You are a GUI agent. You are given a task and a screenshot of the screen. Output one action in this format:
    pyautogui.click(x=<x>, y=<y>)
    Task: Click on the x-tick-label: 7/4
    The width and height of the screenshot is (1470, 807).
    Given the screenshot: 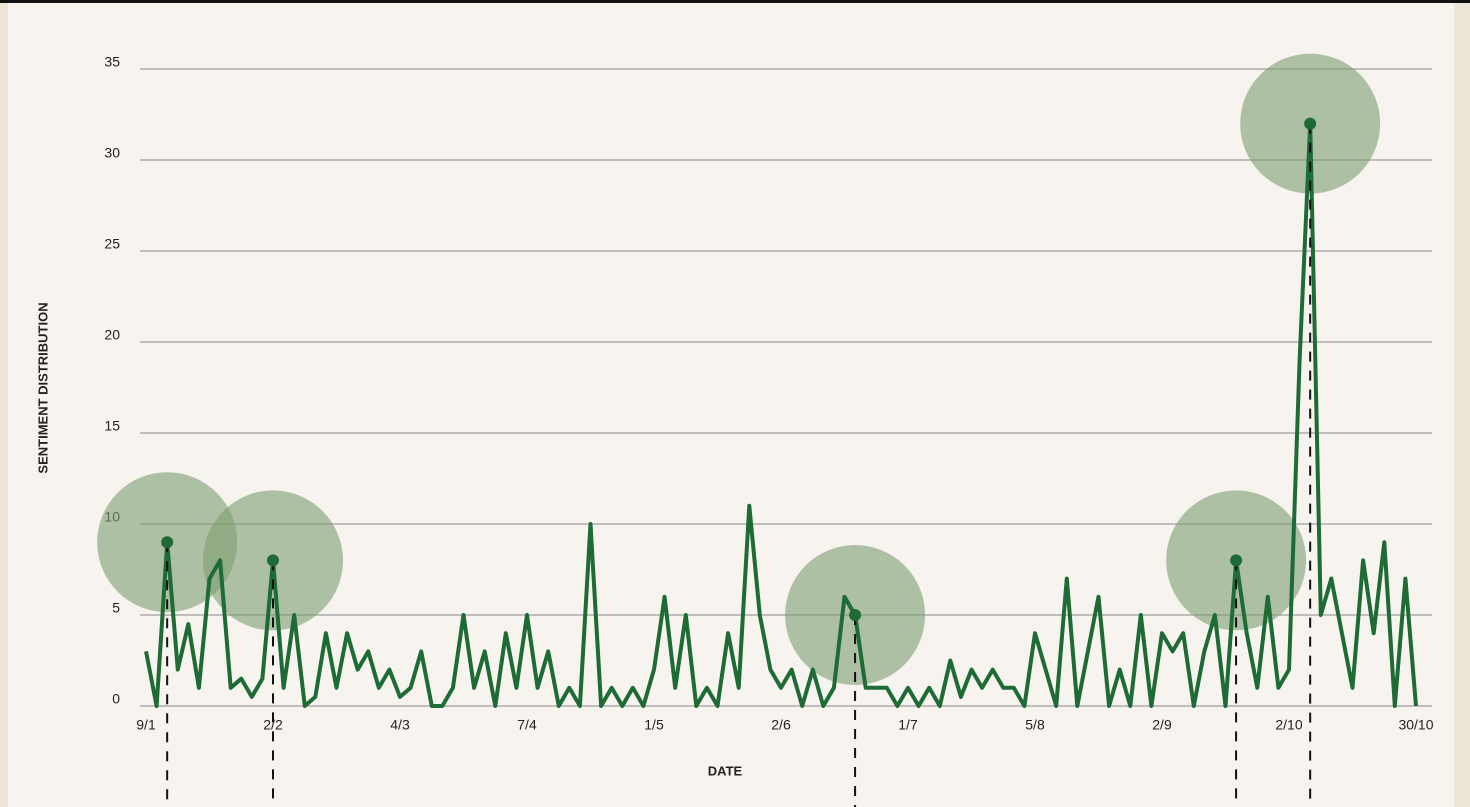 What is the action you would take?
    pyautogui.click(x=527, y=725)
    